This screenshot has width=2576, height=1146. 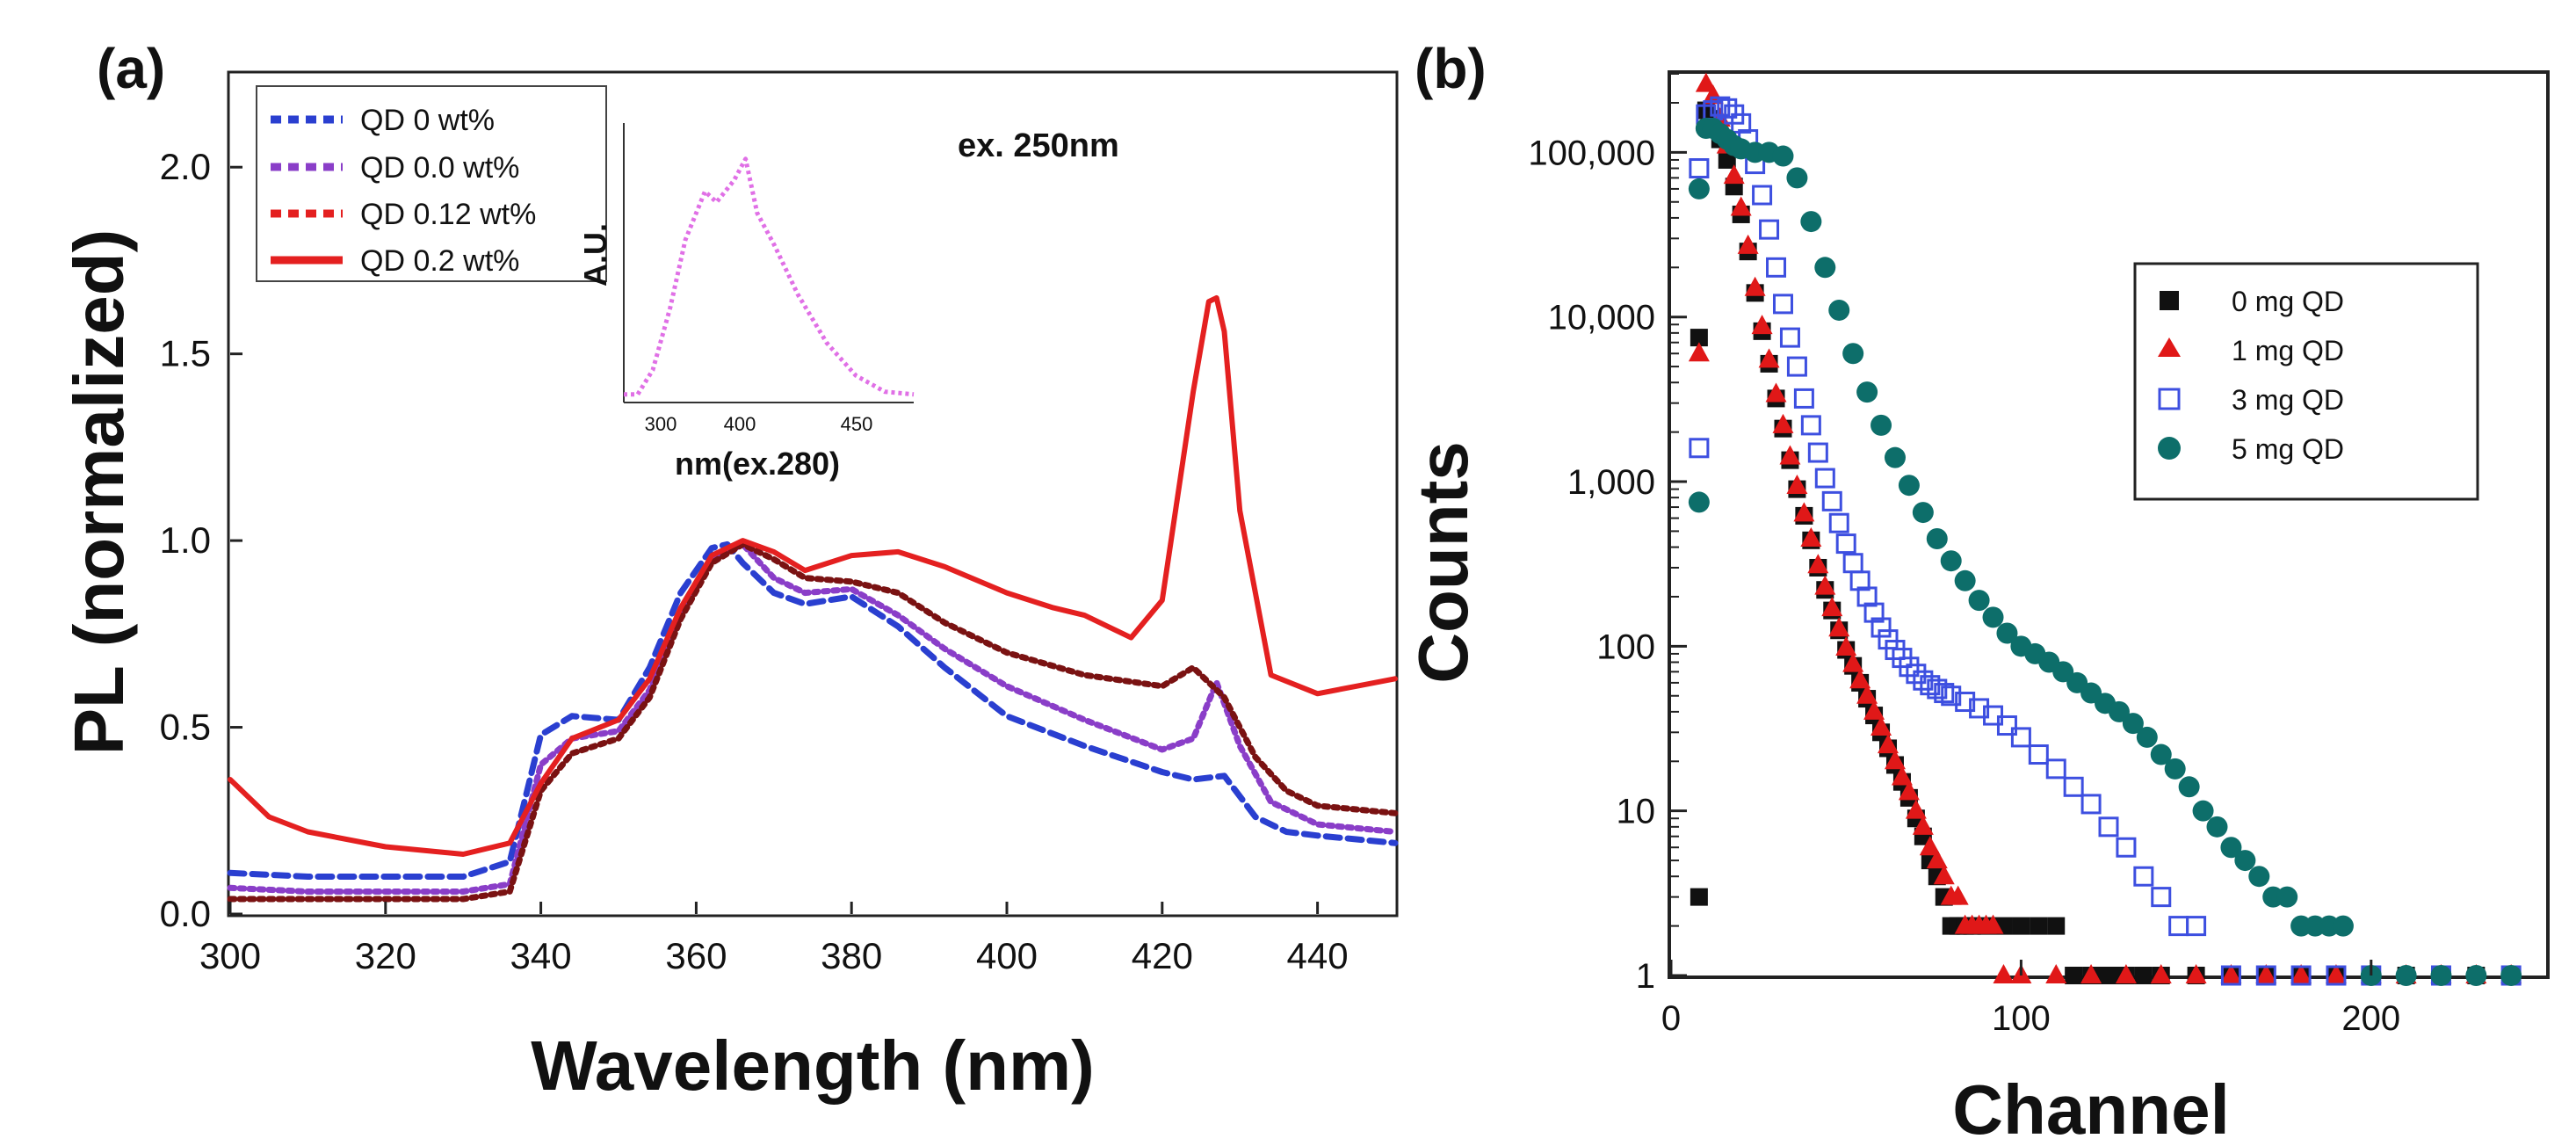 I want to click on b-y-tick-label-3: 1,000, so click(x=1611, y=483).